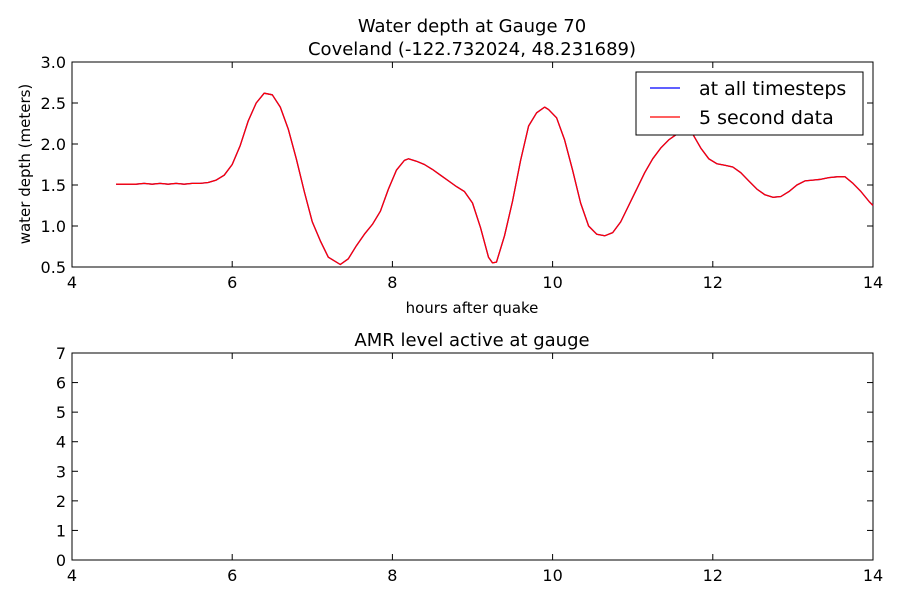  What do you see at coordinates (472, 49) in the screenshot?
I see `chart-subtitle: Coveland (-122.732024, 48.231689)` at bounding box center [472, 49].